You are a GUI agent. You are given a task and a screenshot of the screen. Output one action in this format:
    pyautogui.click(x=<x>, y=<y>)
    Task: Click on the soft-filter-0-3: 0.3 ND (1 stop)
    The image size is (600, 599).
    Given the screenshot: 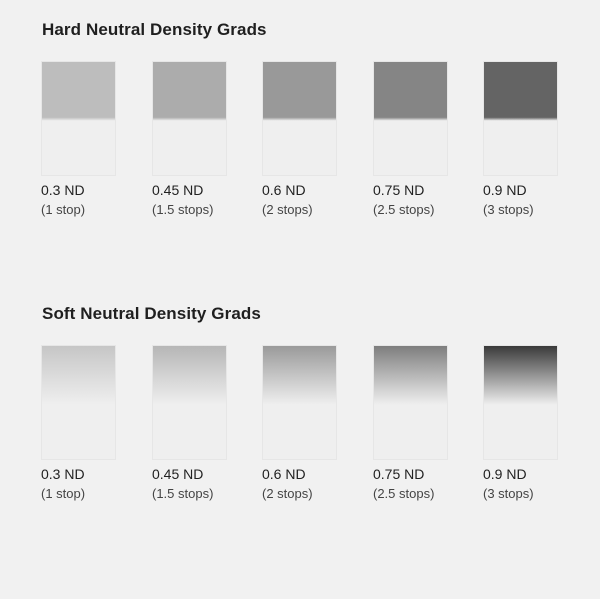 What is the action you would take?
    pyautogui.click(x=79, y=424)
    